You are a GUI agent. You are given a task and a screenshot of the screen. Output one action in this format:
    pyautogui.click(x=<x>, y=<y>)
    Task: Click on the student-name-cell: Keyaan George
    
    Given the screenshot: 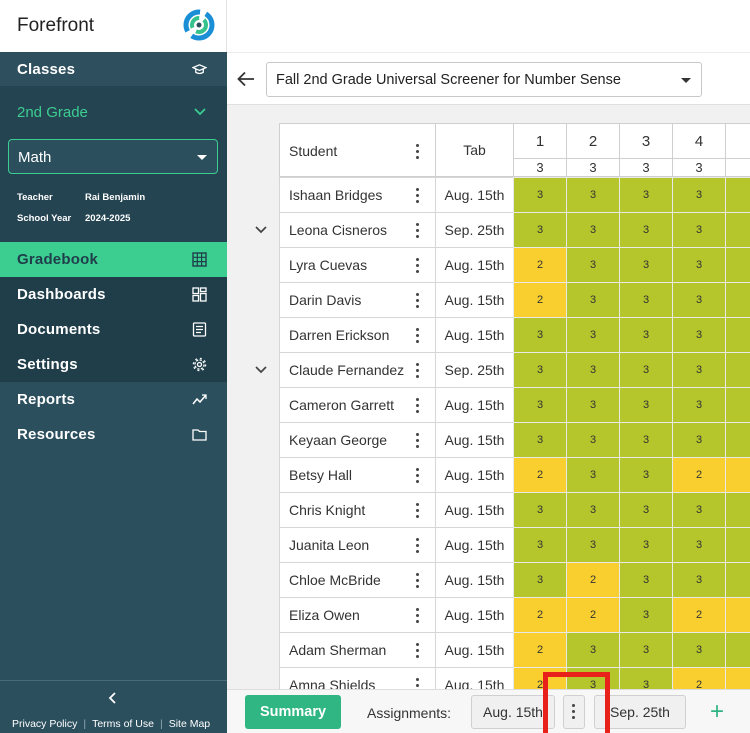 What is the action you would take?
    pyautogui.click(x=357, y=440)
    